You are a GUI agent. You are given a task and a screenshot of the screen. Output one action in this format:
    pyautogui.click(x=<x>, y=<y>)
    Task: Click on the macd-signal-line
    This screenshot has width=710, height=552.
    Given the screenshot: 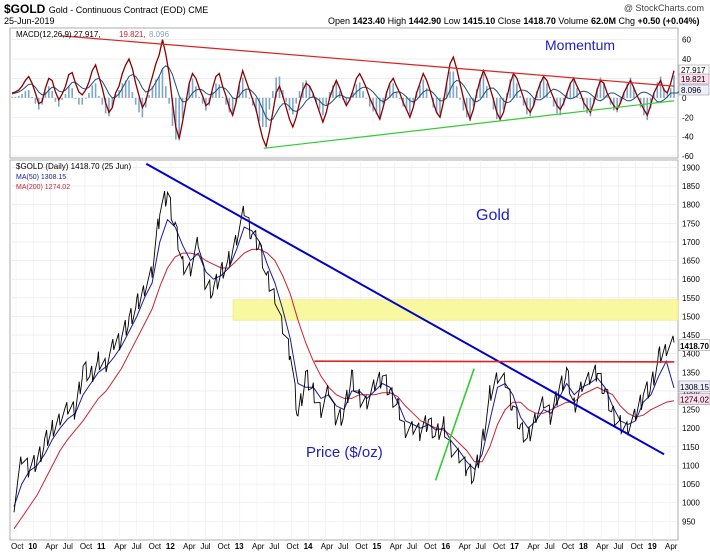 What is the action you would take?
    pyautogui.click(x=348, y=93)
    